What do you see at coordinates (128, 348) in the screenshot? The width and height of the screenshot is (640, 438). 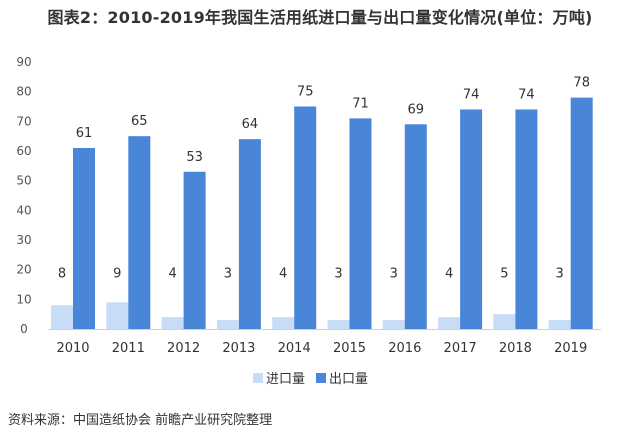 I see `x-tick-label: 2011` at bounding box center [128, 348].